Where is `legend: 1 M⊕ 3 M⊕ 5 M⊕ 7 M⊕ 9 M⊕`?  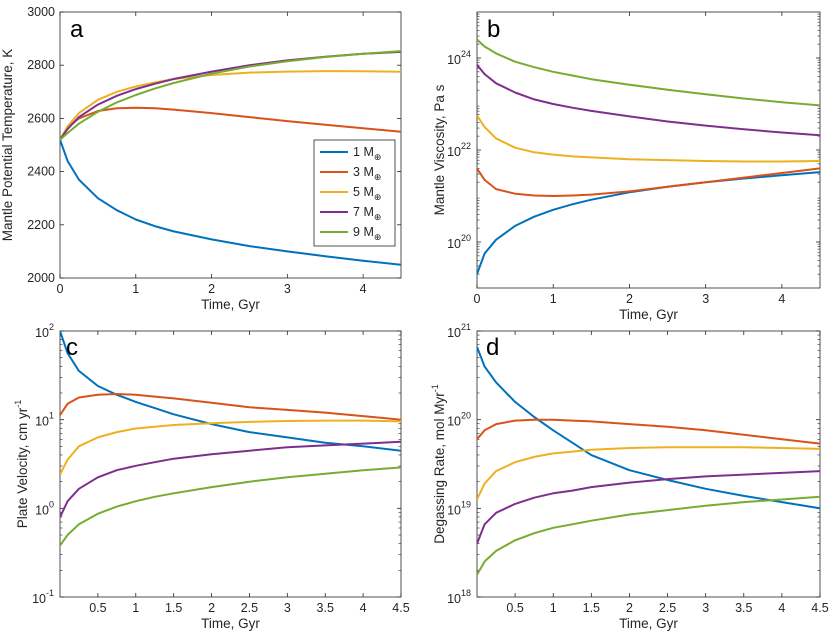 legend: 1 M⊕ 3 M⊕ 5 M⊕ 7 M⊕ 9 M⊕ is located at coordinates (354, 193).